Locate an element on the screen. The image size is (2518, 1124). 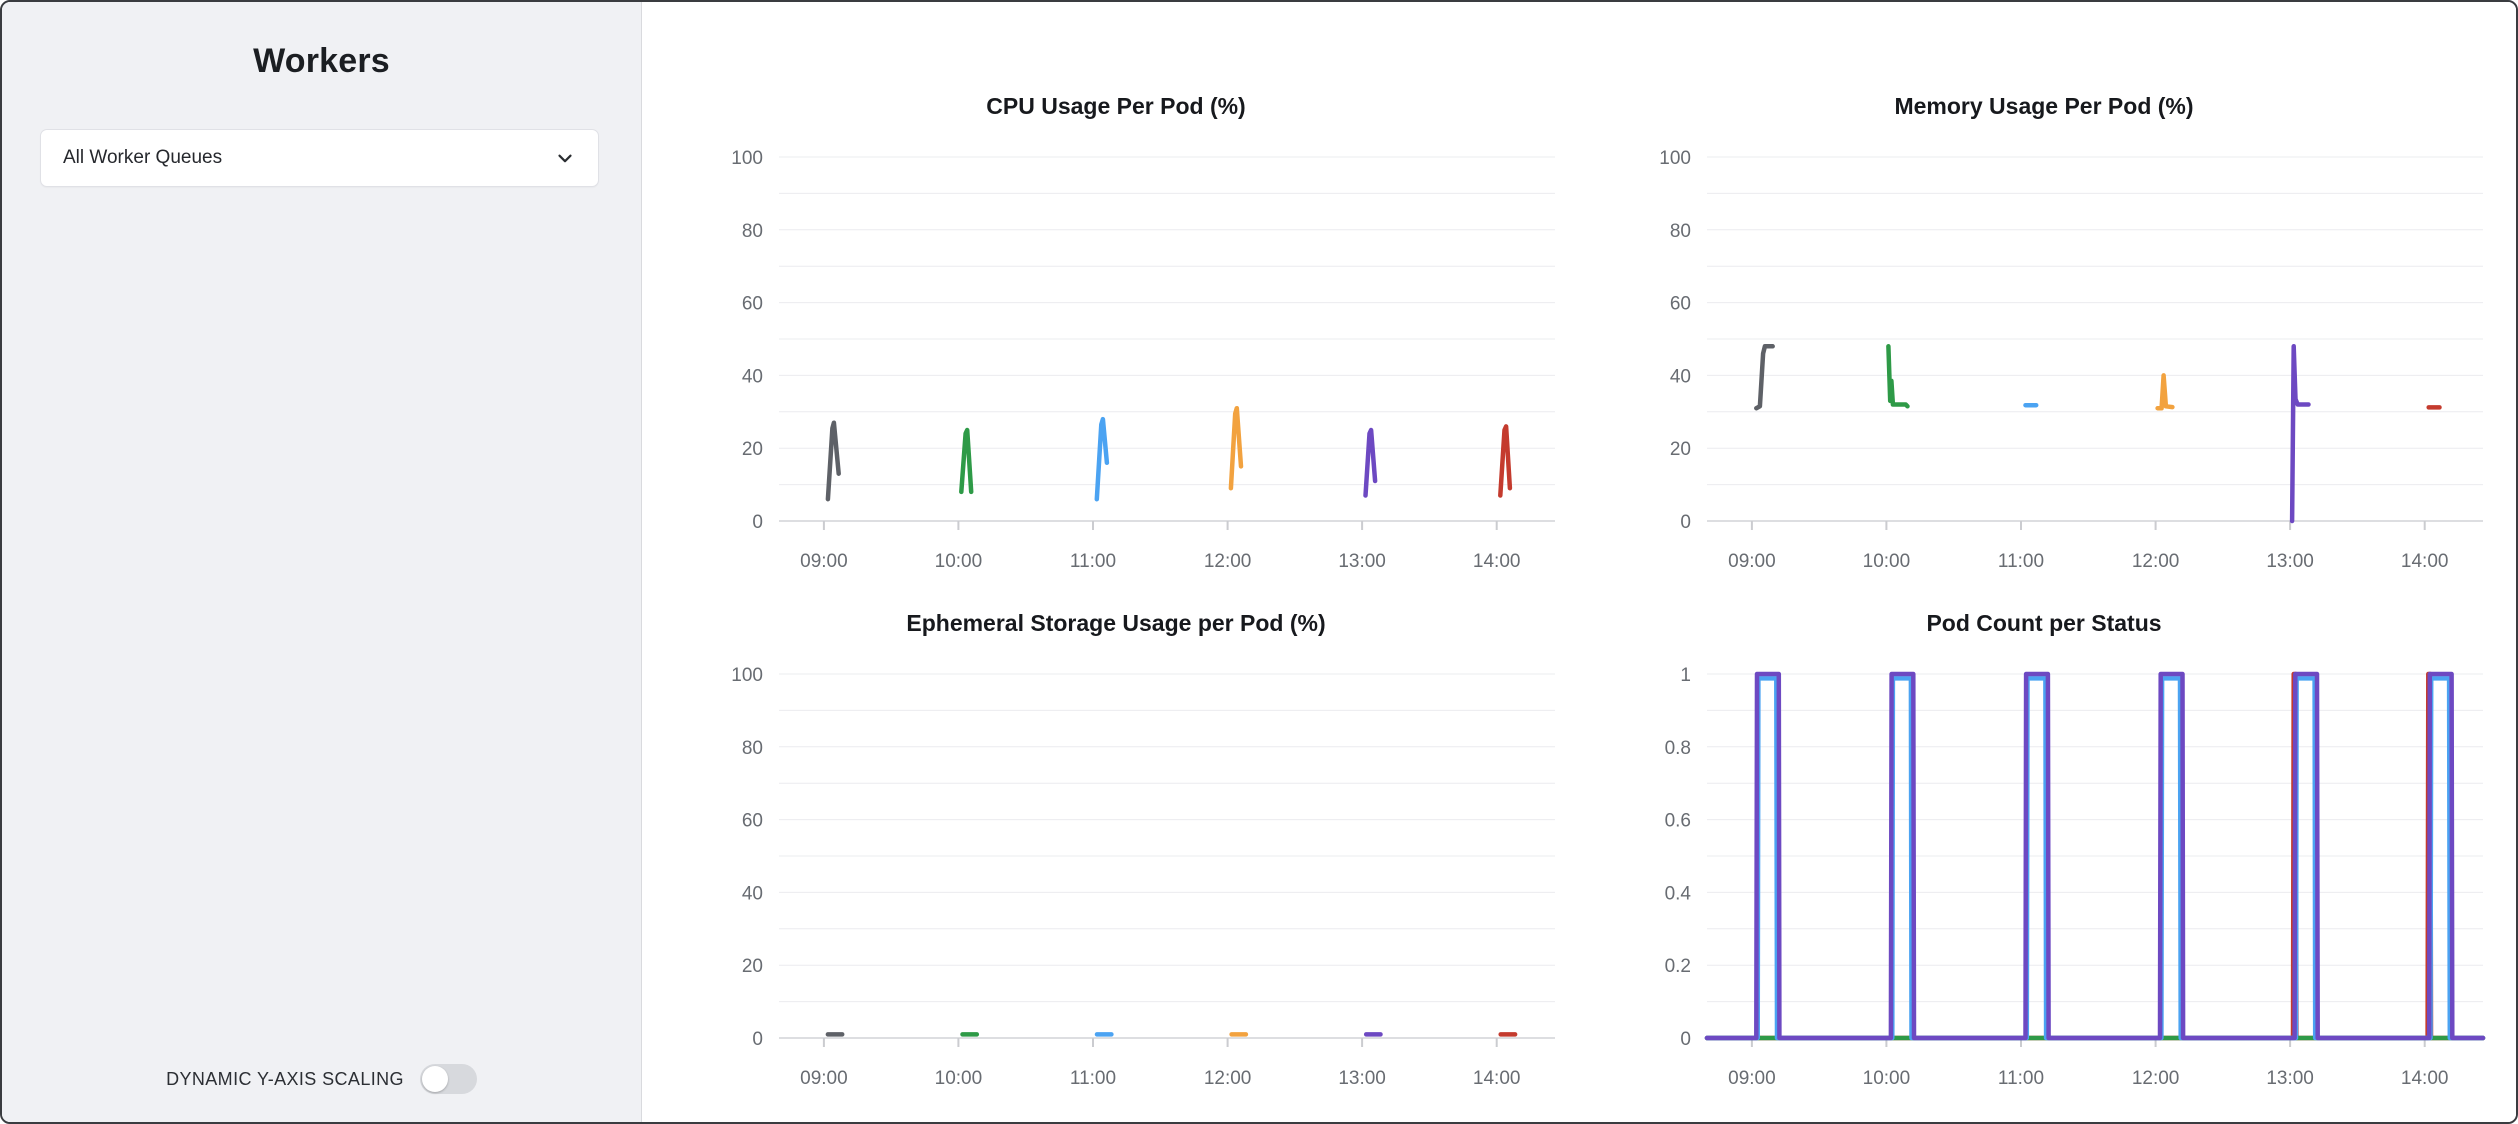
dynamic-y-axis-row: DYNAMIC Y-AXIS SCALING is located at coordinates (321, 1079).